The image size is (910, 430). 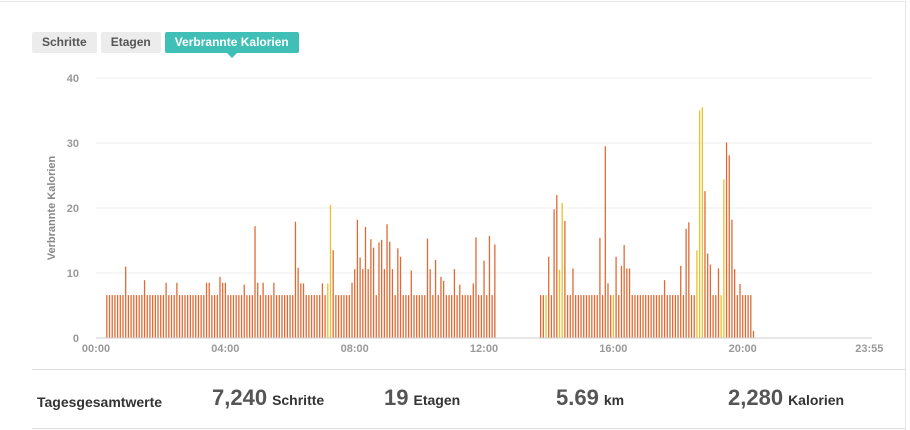 What do you see at coordinates (225, 349) in the screenshot?
I see `x-tick-label: 04:00` at bounding box center [225, 349].